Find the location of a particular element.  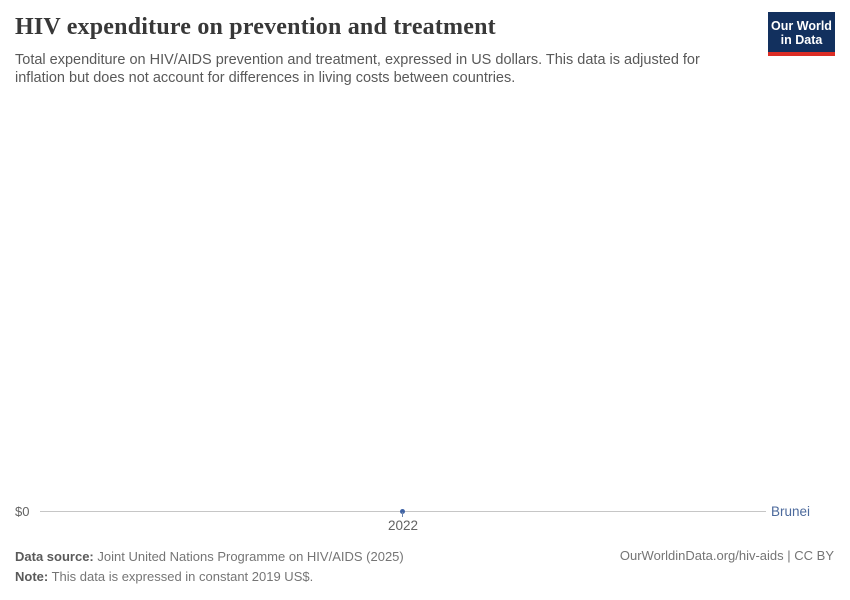

note-label: Note: is located at coordinates (32, 576).